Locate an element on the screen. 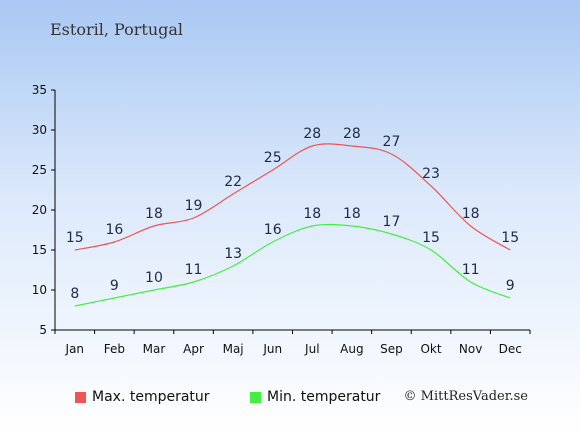 Image resolution: width=580 pixels, height=435 pixels. x-tick-label: Okt is located at coordinates (430, 349).